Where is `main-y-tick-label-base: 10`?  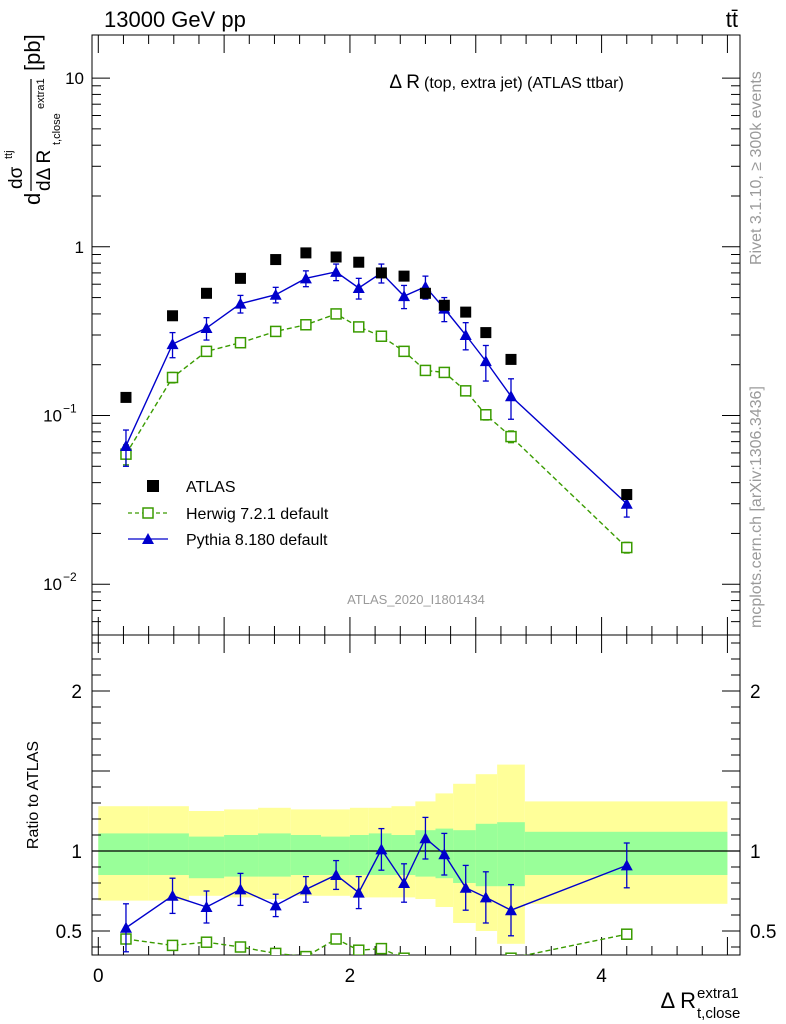
main-y-tick-label-base: 10 is located at coordinates (52, 415).